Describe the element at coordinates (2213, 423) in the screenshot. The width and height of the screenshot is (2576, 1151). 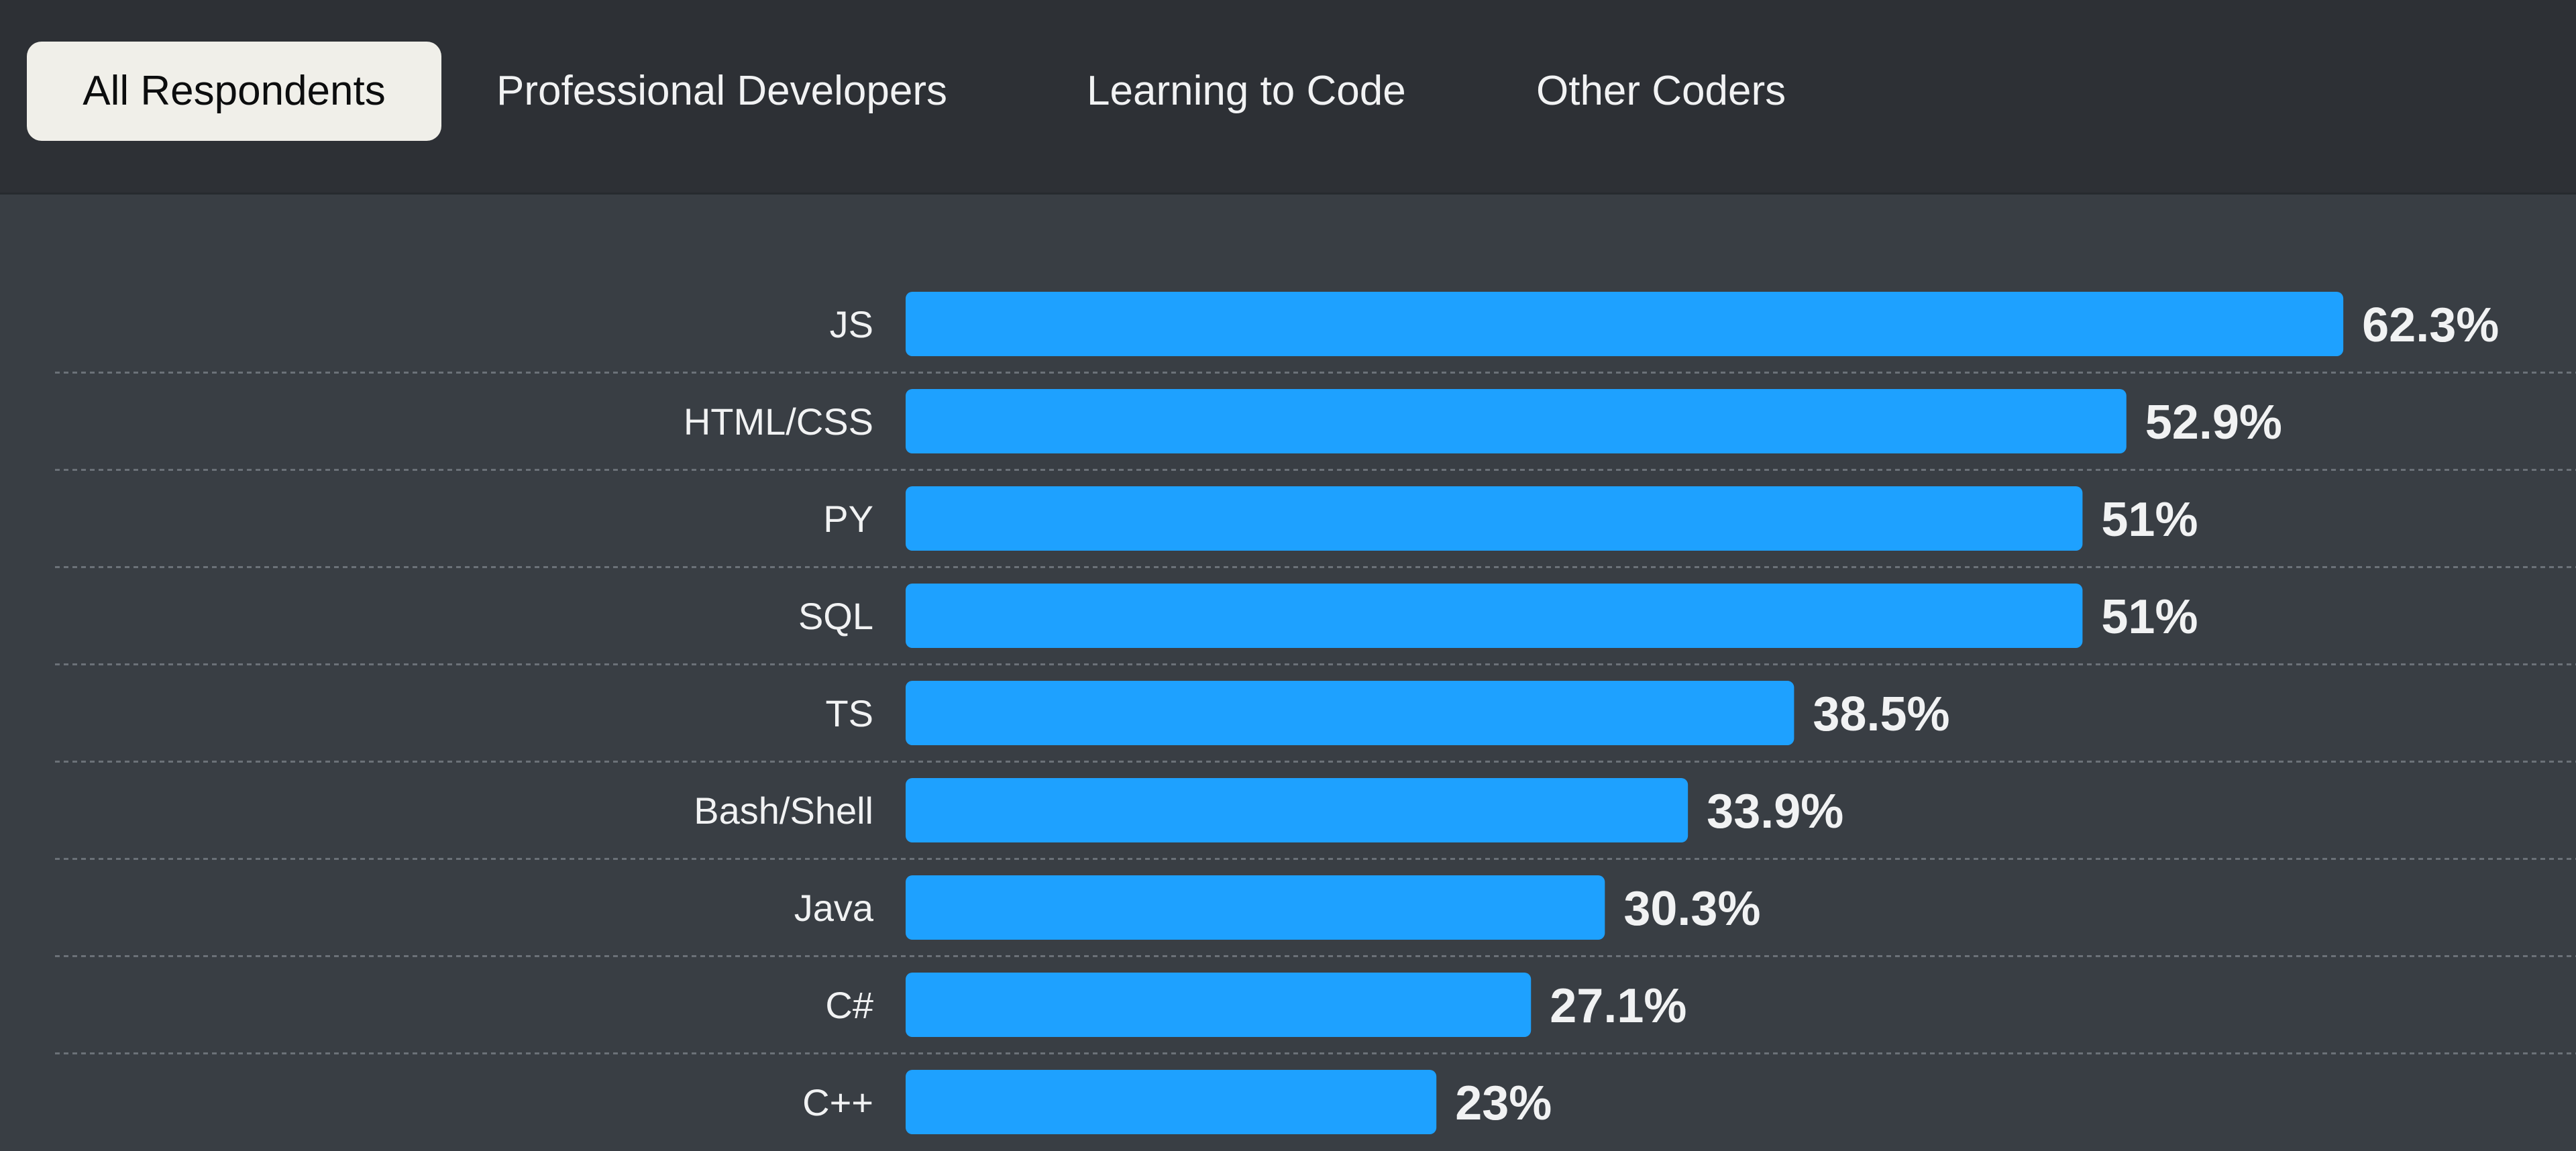
I see `value-label: 52.9%` at that location.